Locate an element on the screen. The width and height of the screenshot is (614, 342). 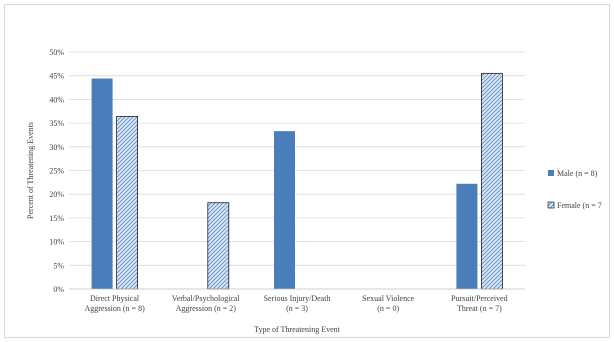
y-tick-label: 50% is located at coordinates (56, 52).